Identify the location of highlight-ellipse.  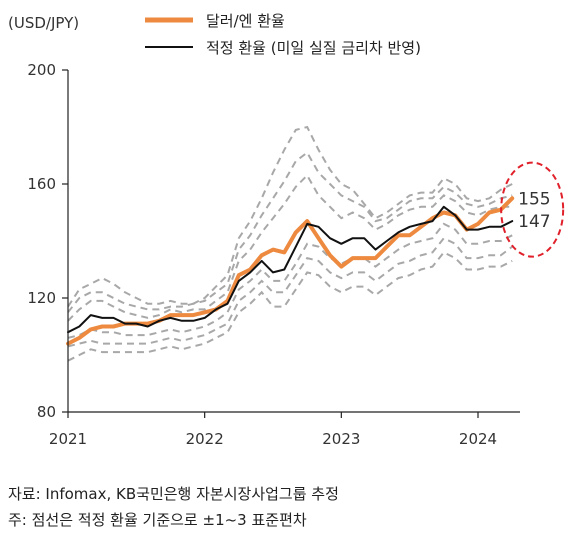
(532, 209).